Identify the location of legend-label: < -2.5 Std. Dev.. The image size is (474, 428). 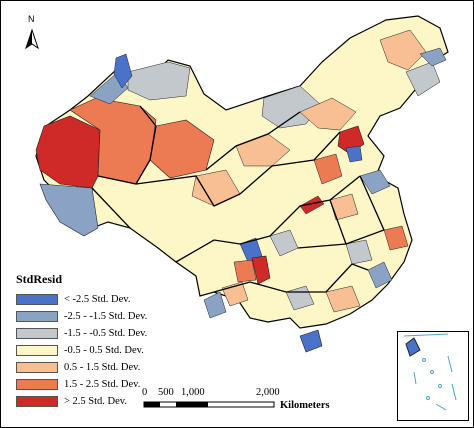
(97, 299).